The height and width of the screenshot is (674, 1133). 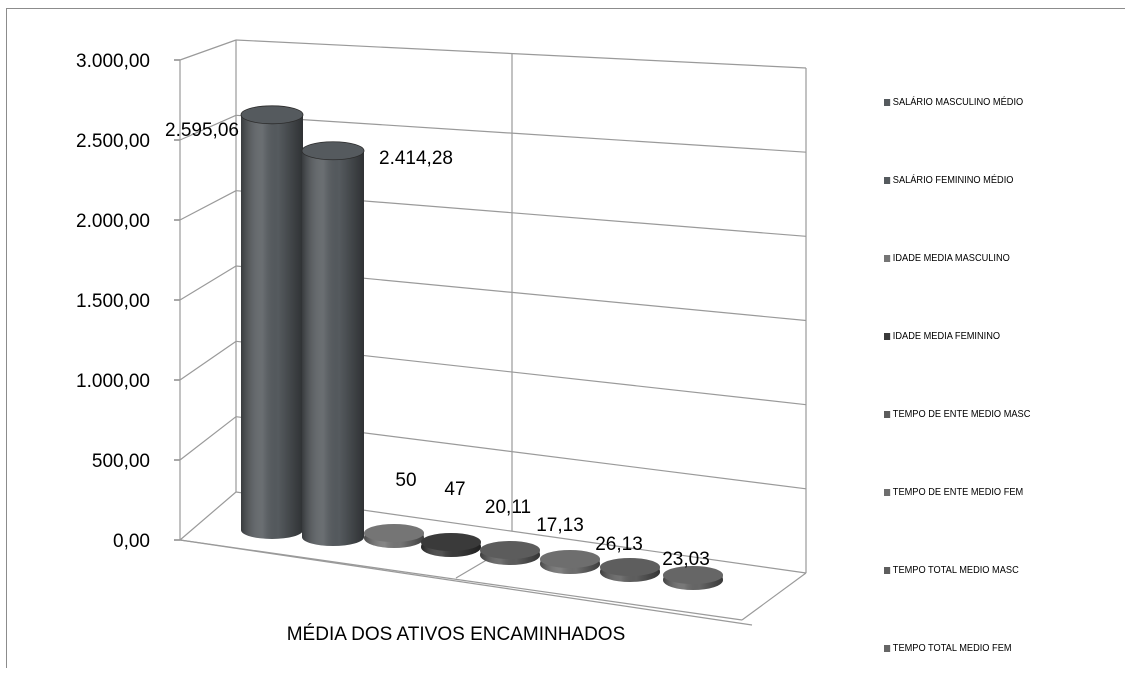 I want to click on legend-item: IDADE MEDIA MASCULINO, so click(x=947, y=258).